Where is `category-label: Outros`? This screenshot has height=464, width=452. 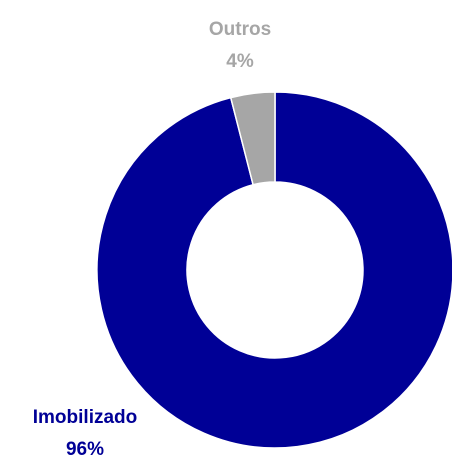
category-label: Outros is located at coordinates (240, 29).